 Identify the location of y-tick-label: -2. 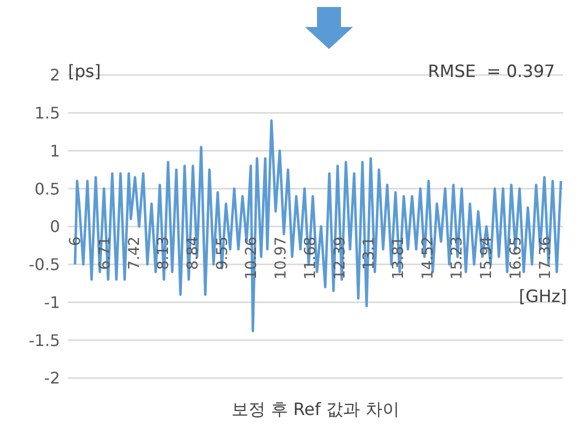
(52, 378).